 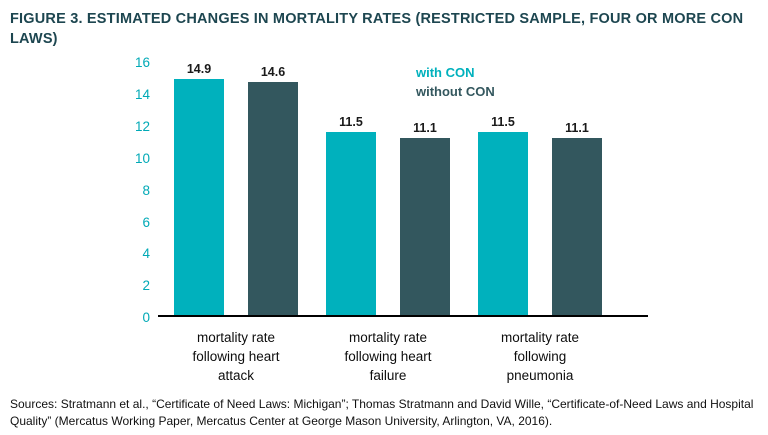 What do you see at coordinates (146, 190) in the screenshot?
I see `y-tick-label: 8` at bounding box center [146, 190].